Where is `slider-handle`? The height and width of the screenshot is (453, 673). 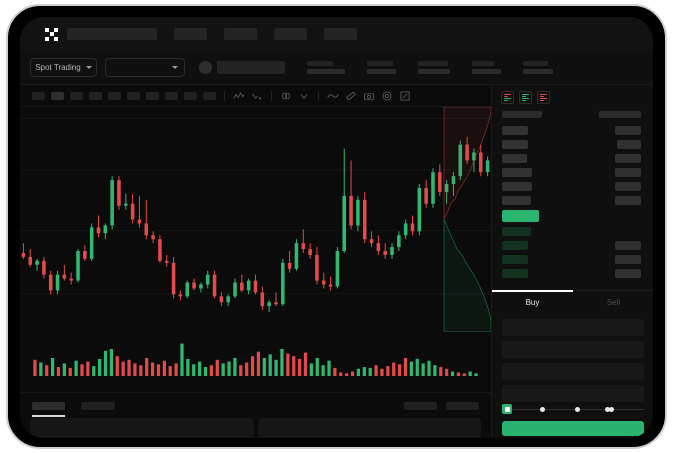 slider-handle is located at coordinates (507, 409).